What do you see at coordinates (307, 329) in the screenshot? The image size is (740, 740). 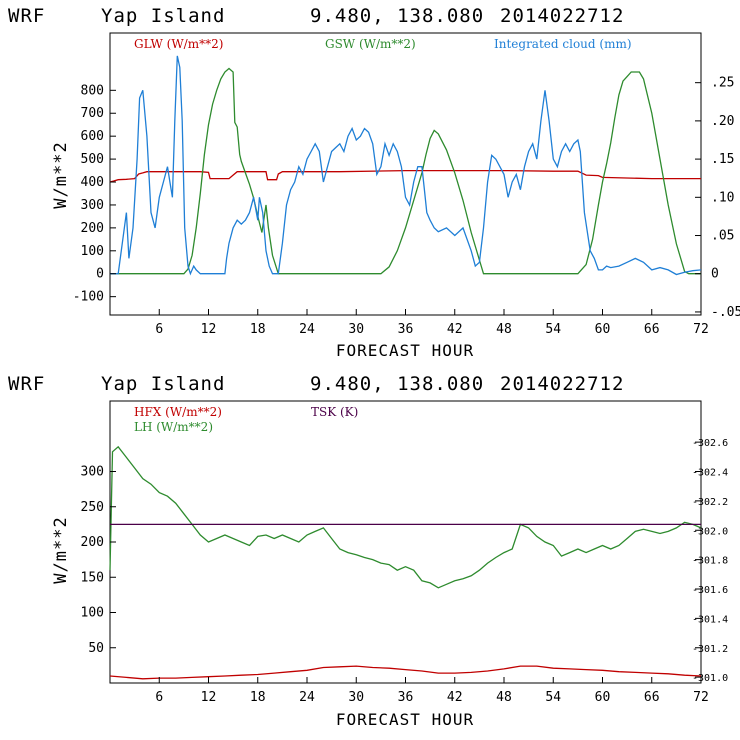 I see `p1-x-tick-label: 24` at bounding box center [307, 329].